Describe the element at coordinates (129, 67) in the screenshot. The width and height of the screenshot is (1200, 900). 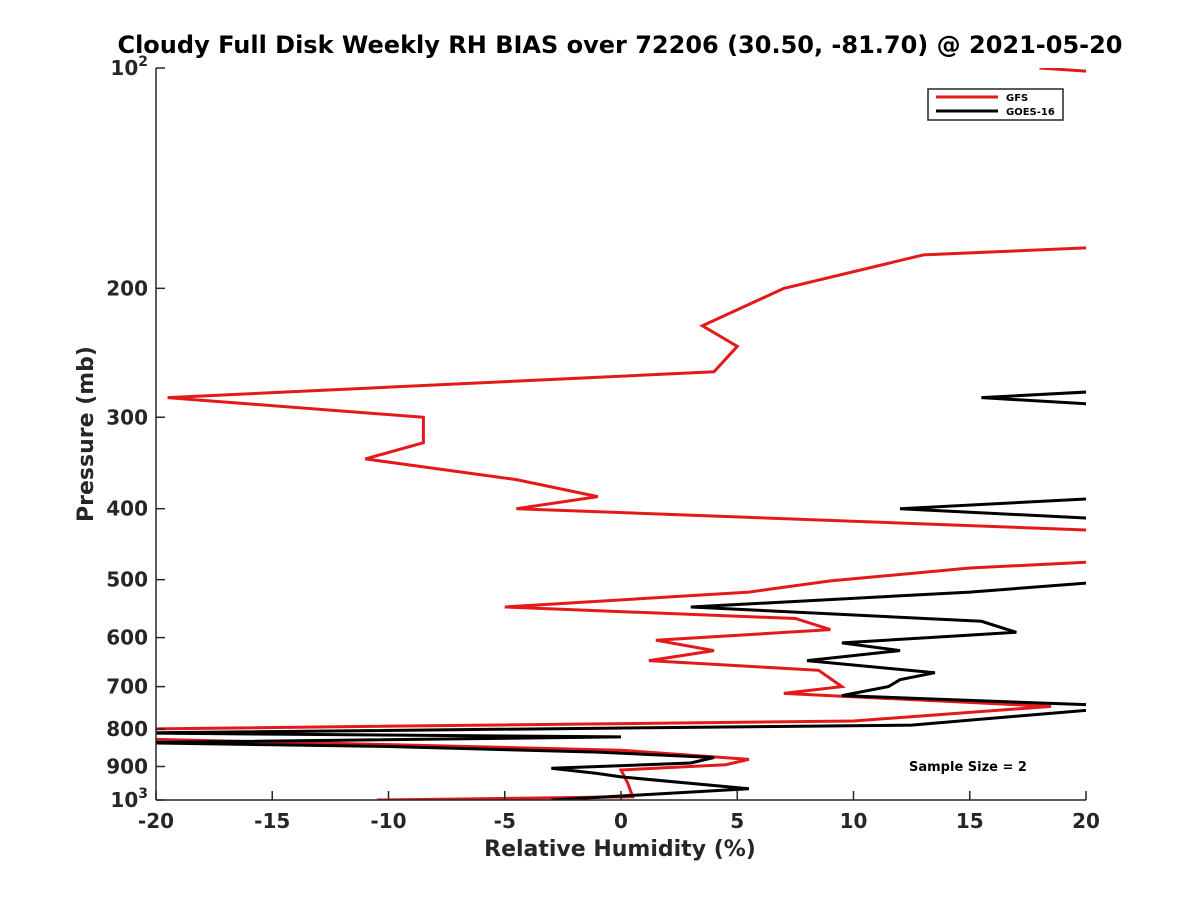
I see `y-tick-label: 10²` at that location.